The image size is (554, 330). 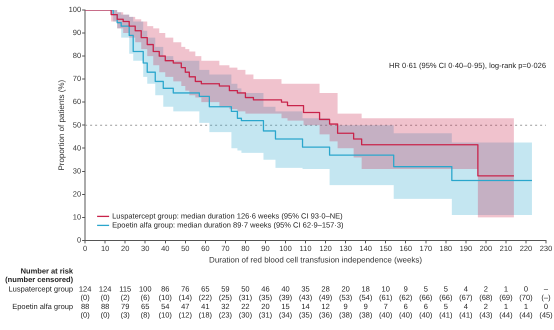 What do you see at coordinates (61, 125) in the screenshot?
I see `y-axis-title: Proportion of patients (%)` at bounding box center [61, 125].